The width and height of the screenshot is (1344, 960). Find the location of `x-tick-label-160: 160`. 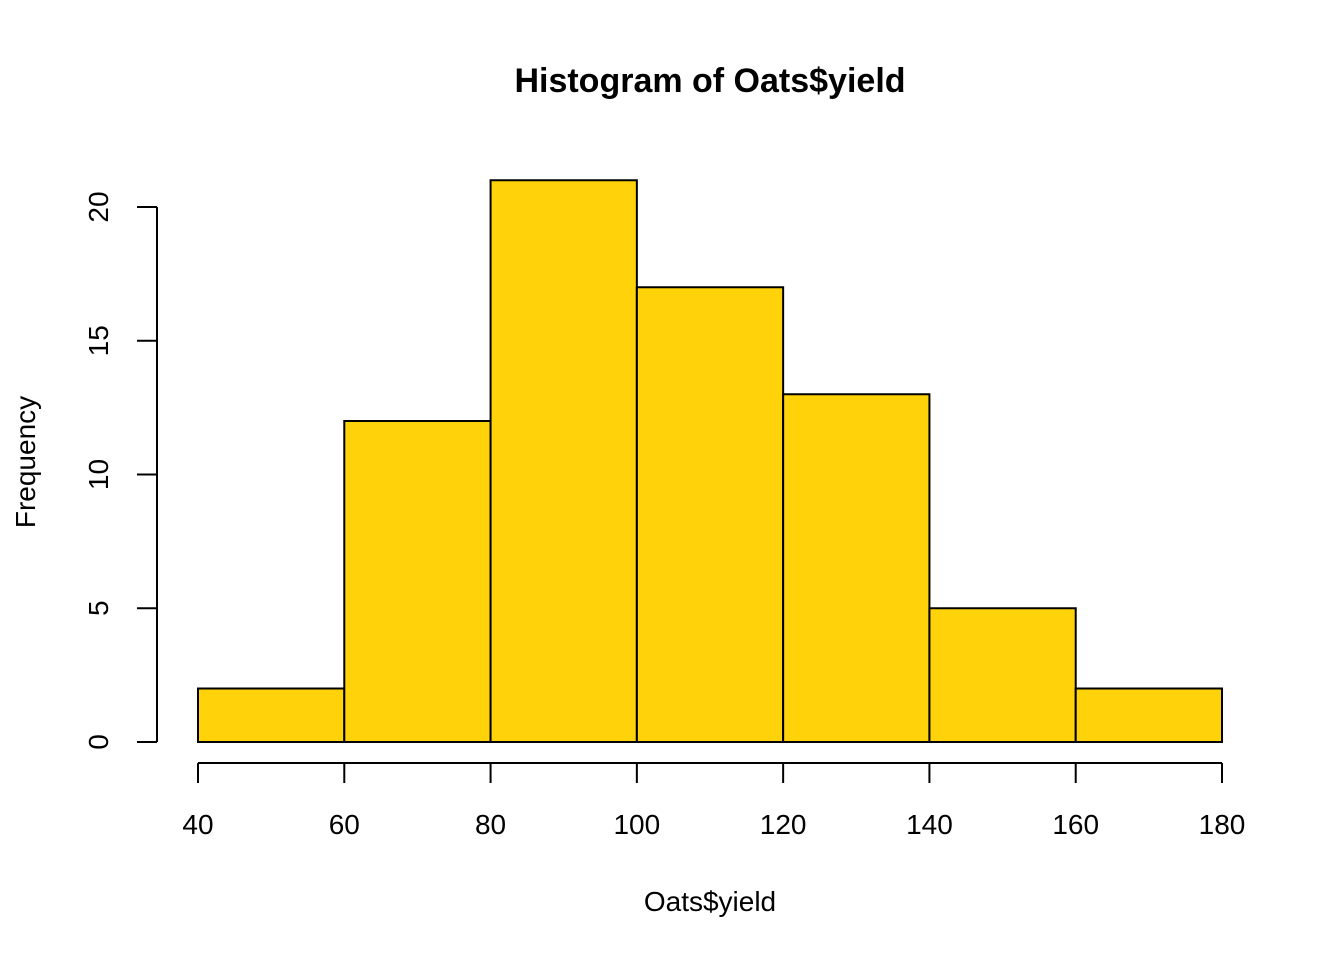

x-tick-label-160: 160 is located at coordinates (1075, 824).